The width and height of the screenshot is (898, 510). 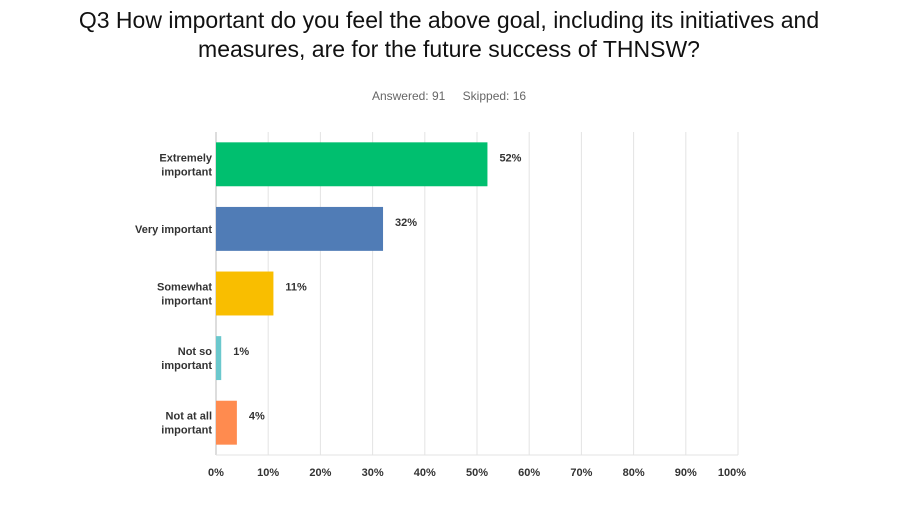 I want to click on category-label: Very important, so click(x=173, y=230).